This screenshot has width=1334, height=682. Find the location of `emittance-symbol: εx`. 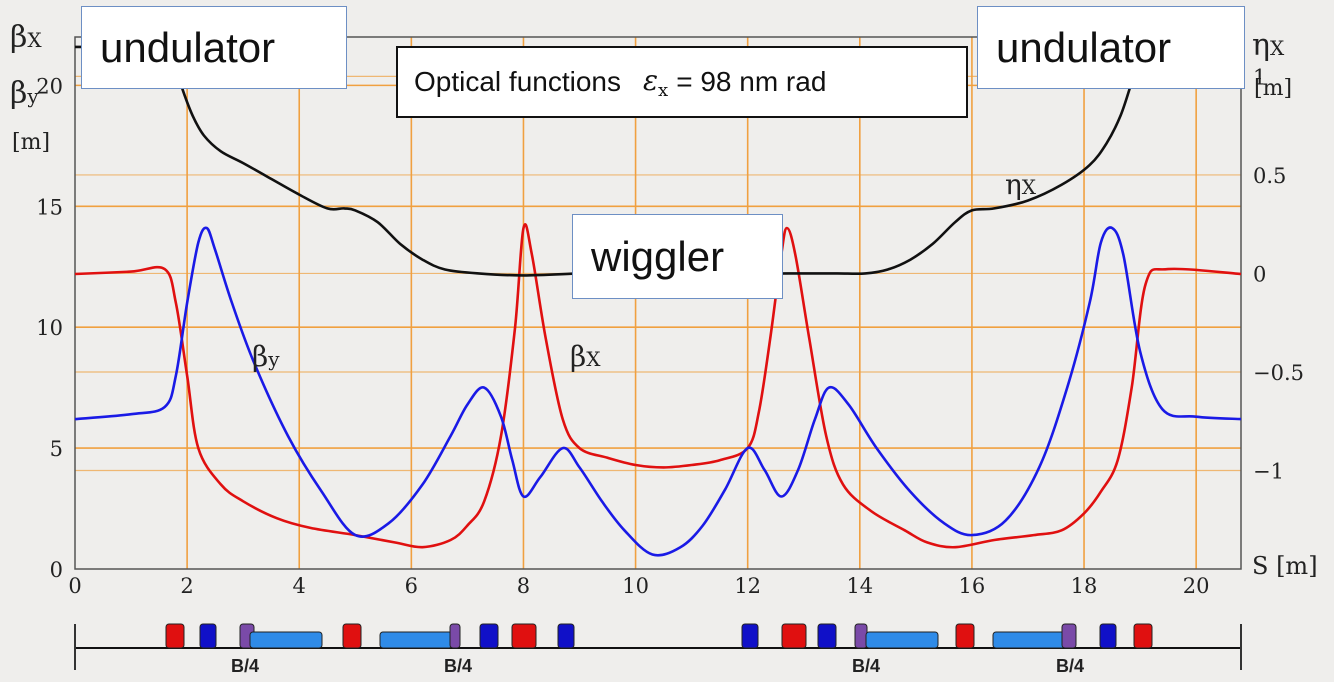

emittance-symbol: εx is located at coordinates (656, 82).